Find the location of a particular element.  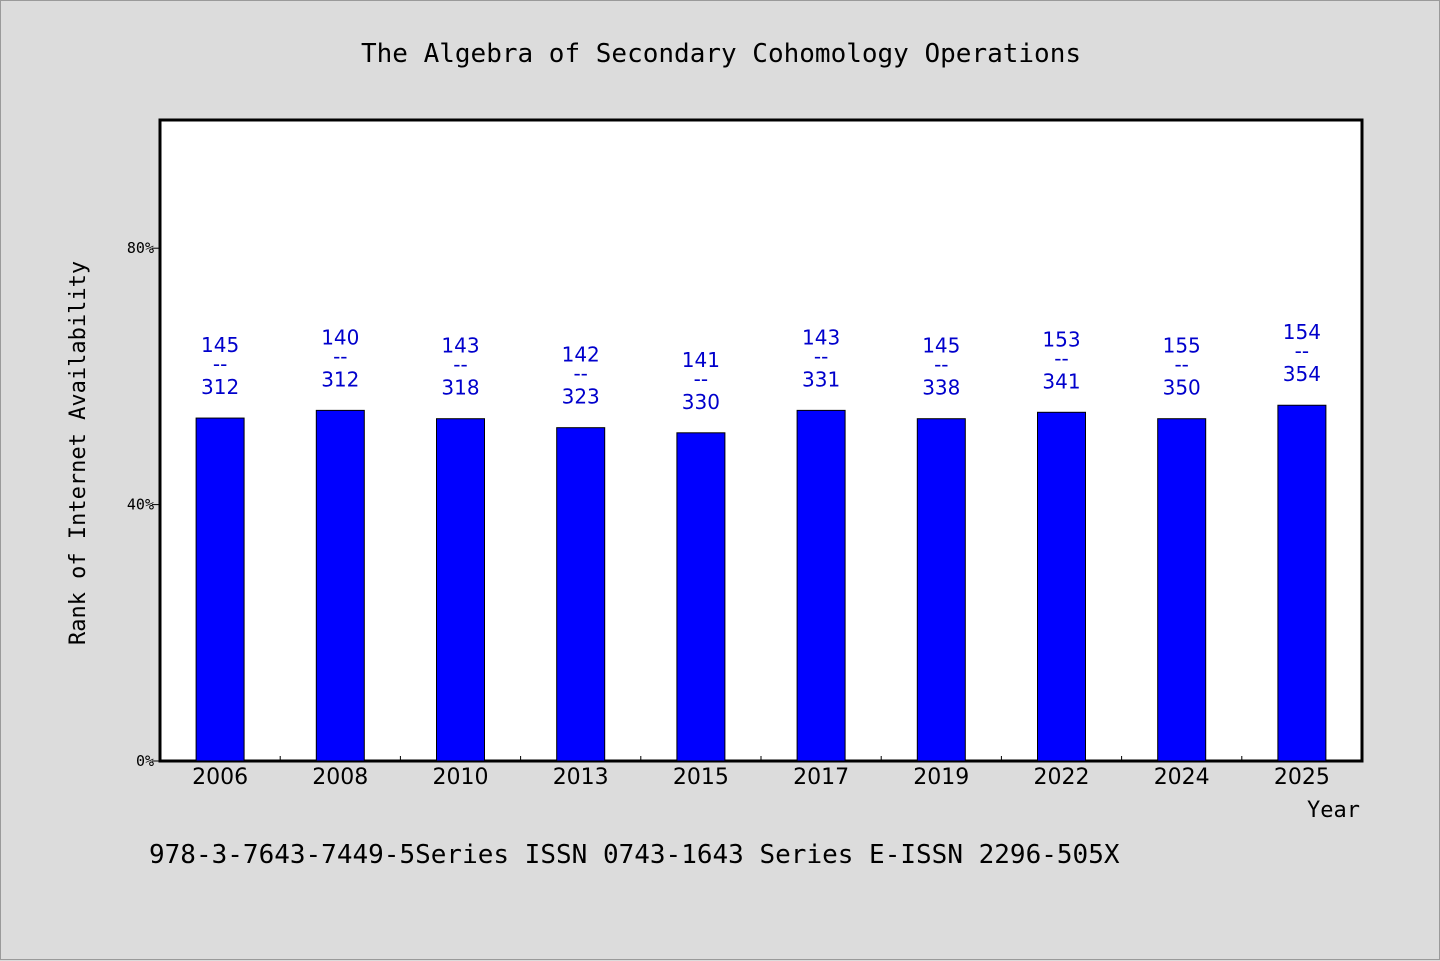

bar-label-sep-2010: -- is located at coordinates (460, 365).